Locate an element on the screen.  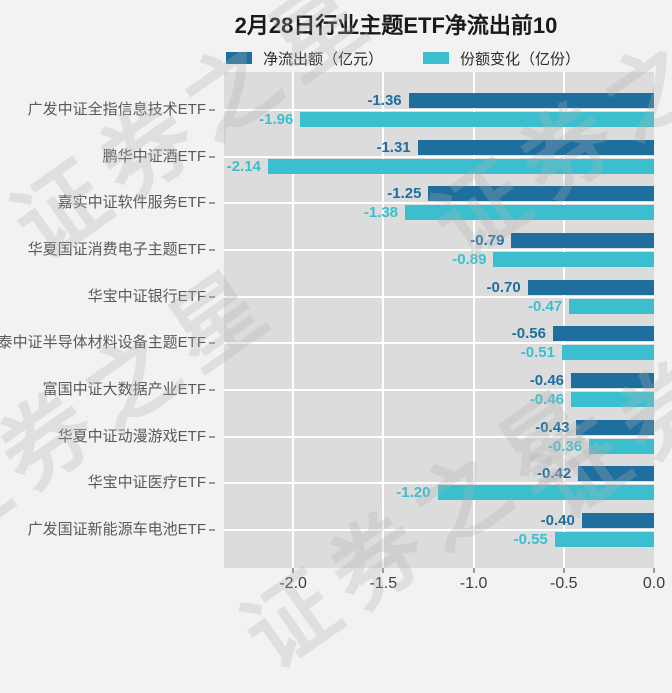
value-label-share-change: -0.51 is located at coordinates (537, 353).